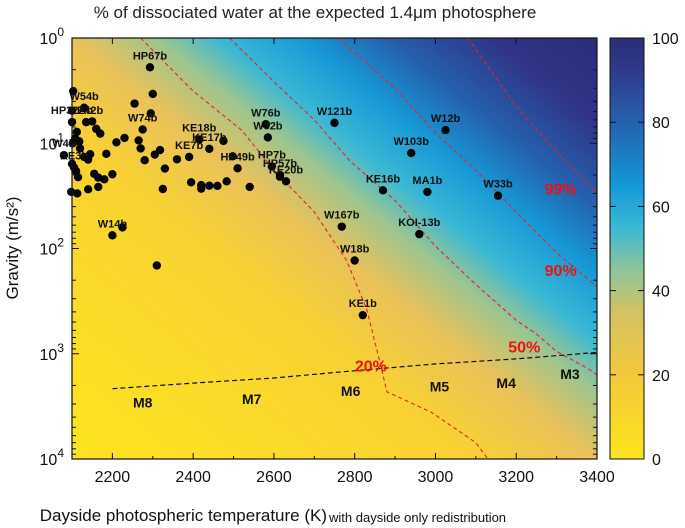 The width and height of the screenshot is (685, 528). Describe the element at coordinates (661, 376) in the screenshot. I see `colorbar-tick-label: 20` at that location.